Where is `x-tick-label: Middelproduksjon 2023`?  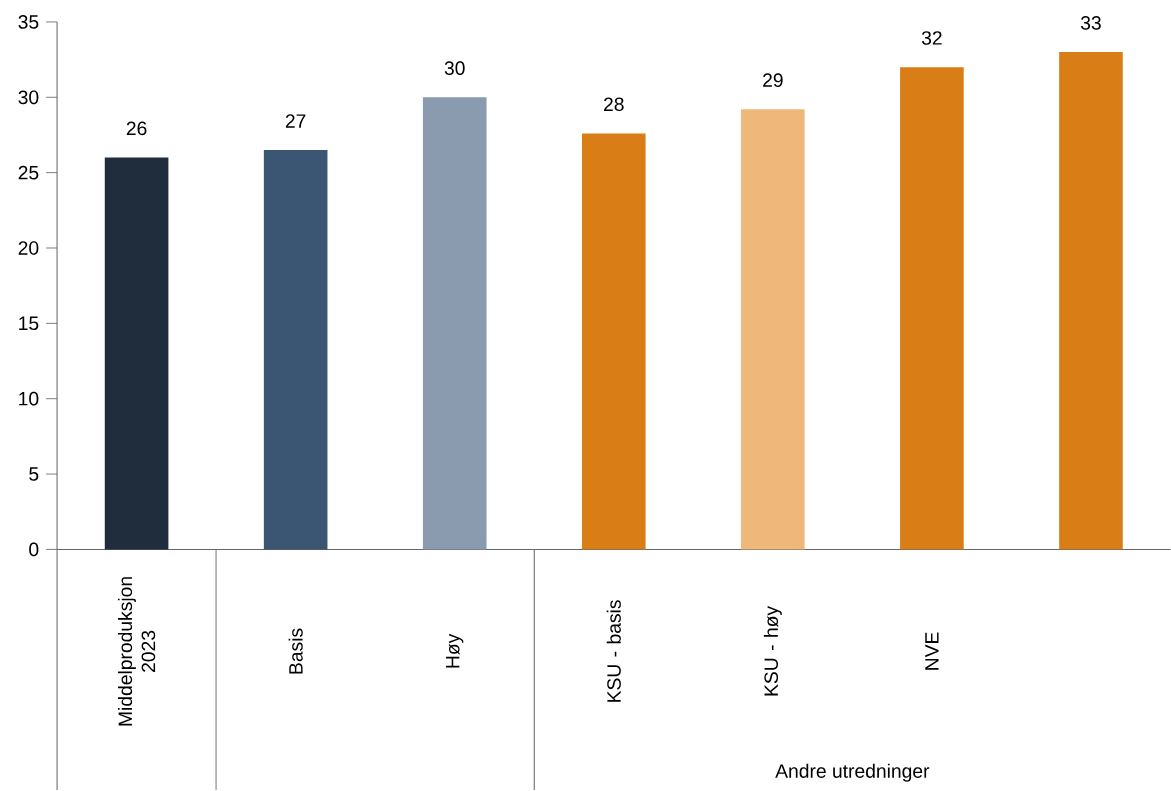 x-tick-label: Middelproduksjon 2023 is located at coordinates (136, 651).